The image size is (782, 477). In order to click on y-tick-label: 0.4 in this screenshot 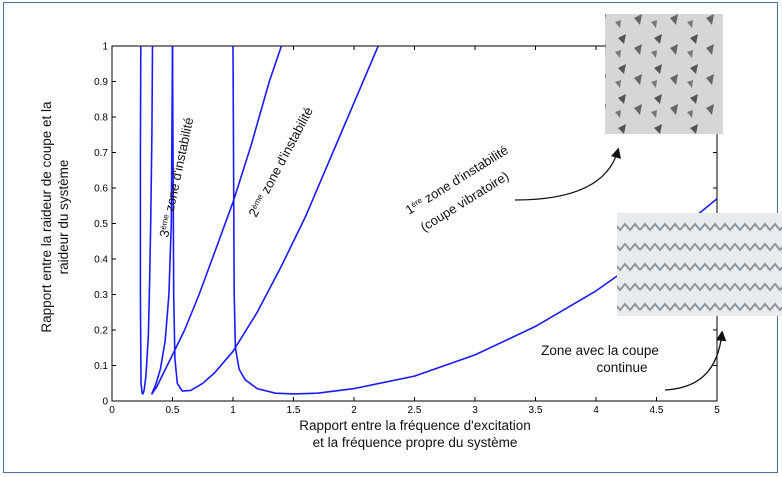, I will do `click(101, 260)`.